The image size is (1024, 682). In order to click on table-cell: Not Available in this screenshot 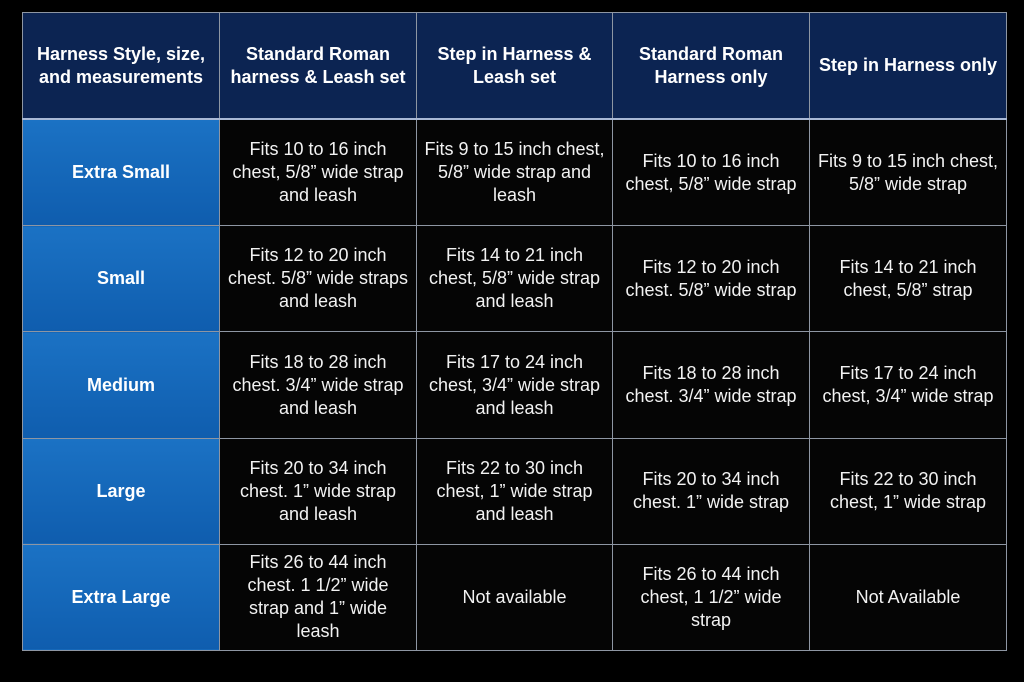, I will do `click(908, 597)`.